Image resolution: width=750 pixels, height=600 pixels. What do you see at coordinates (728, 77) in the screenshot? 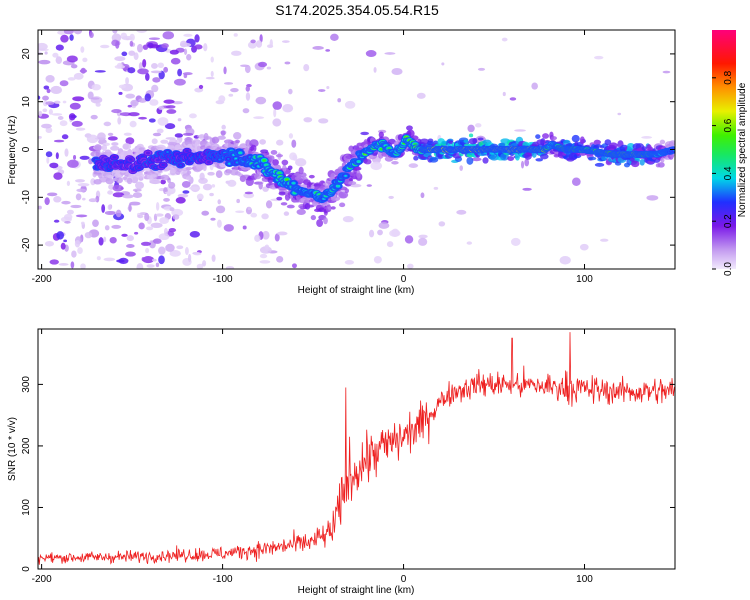
I see `colorbar-tick-label: 0.8` at bounding box center [728, 77].